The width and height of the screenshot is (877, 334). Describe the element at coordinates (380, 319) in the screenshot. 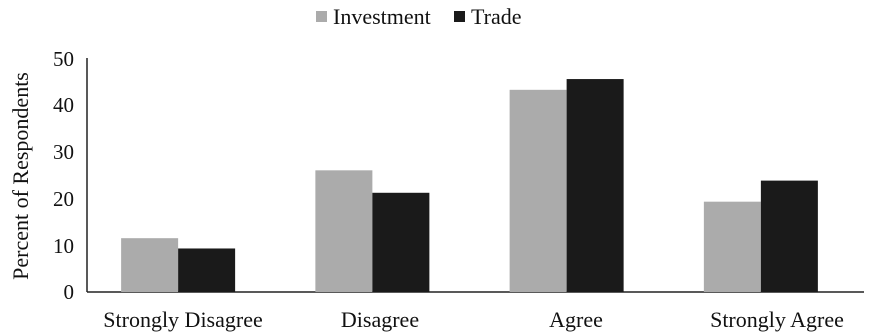

I see `x-category-label: Disagree` at that location.